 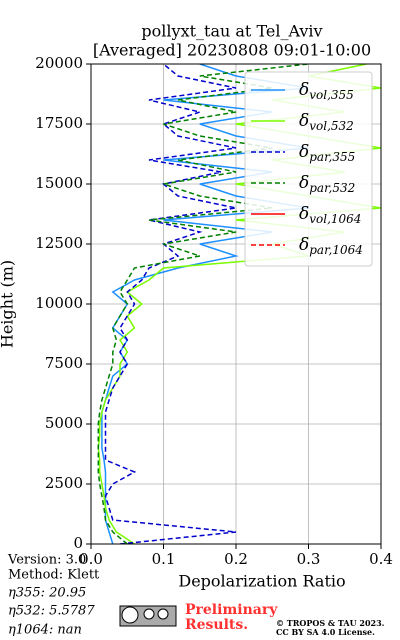 I want to click on eta-355: η355: 20.95, so click(x=47, y=593).